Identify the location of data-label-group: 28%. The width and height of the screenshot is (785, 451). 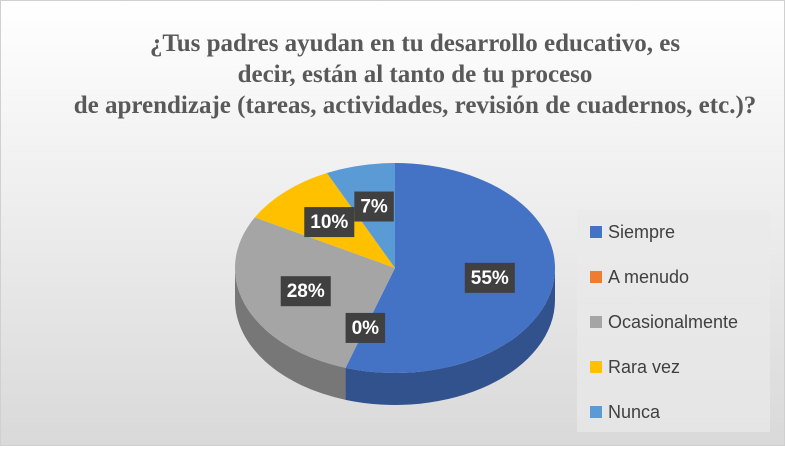
(305, 291).